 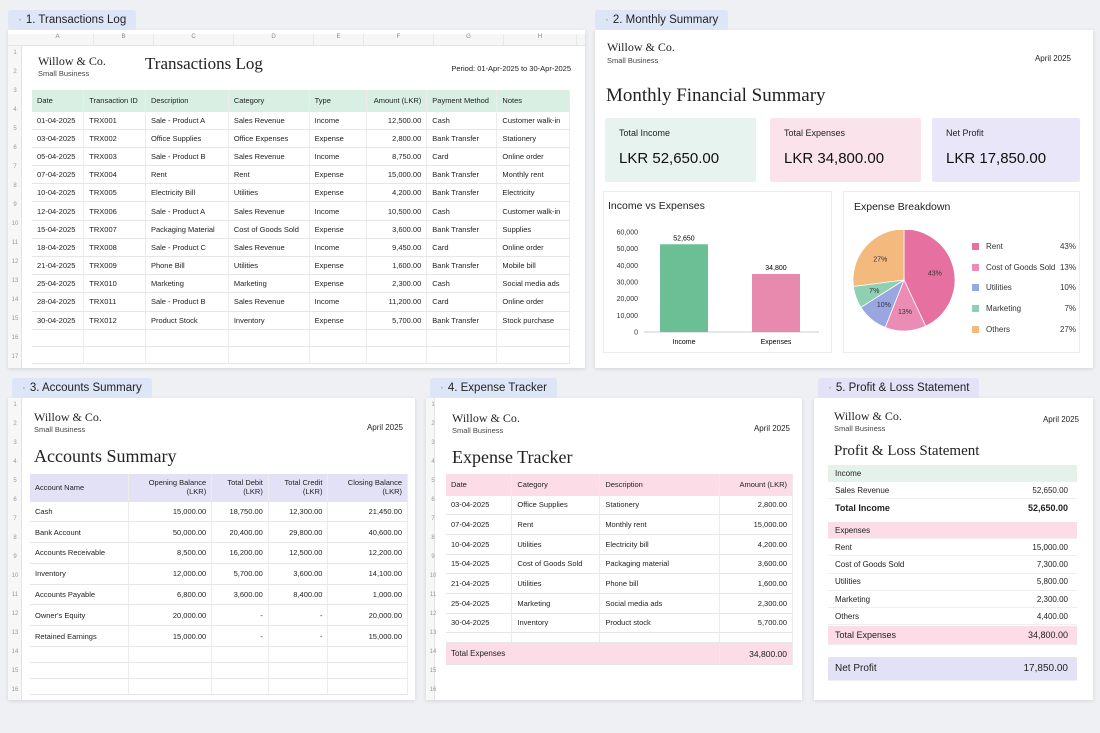 What do you see at coordinates (79, 553) in the screenshot?
I see `table-cell: Accounts Receivable` at bounding box center [79, 553].